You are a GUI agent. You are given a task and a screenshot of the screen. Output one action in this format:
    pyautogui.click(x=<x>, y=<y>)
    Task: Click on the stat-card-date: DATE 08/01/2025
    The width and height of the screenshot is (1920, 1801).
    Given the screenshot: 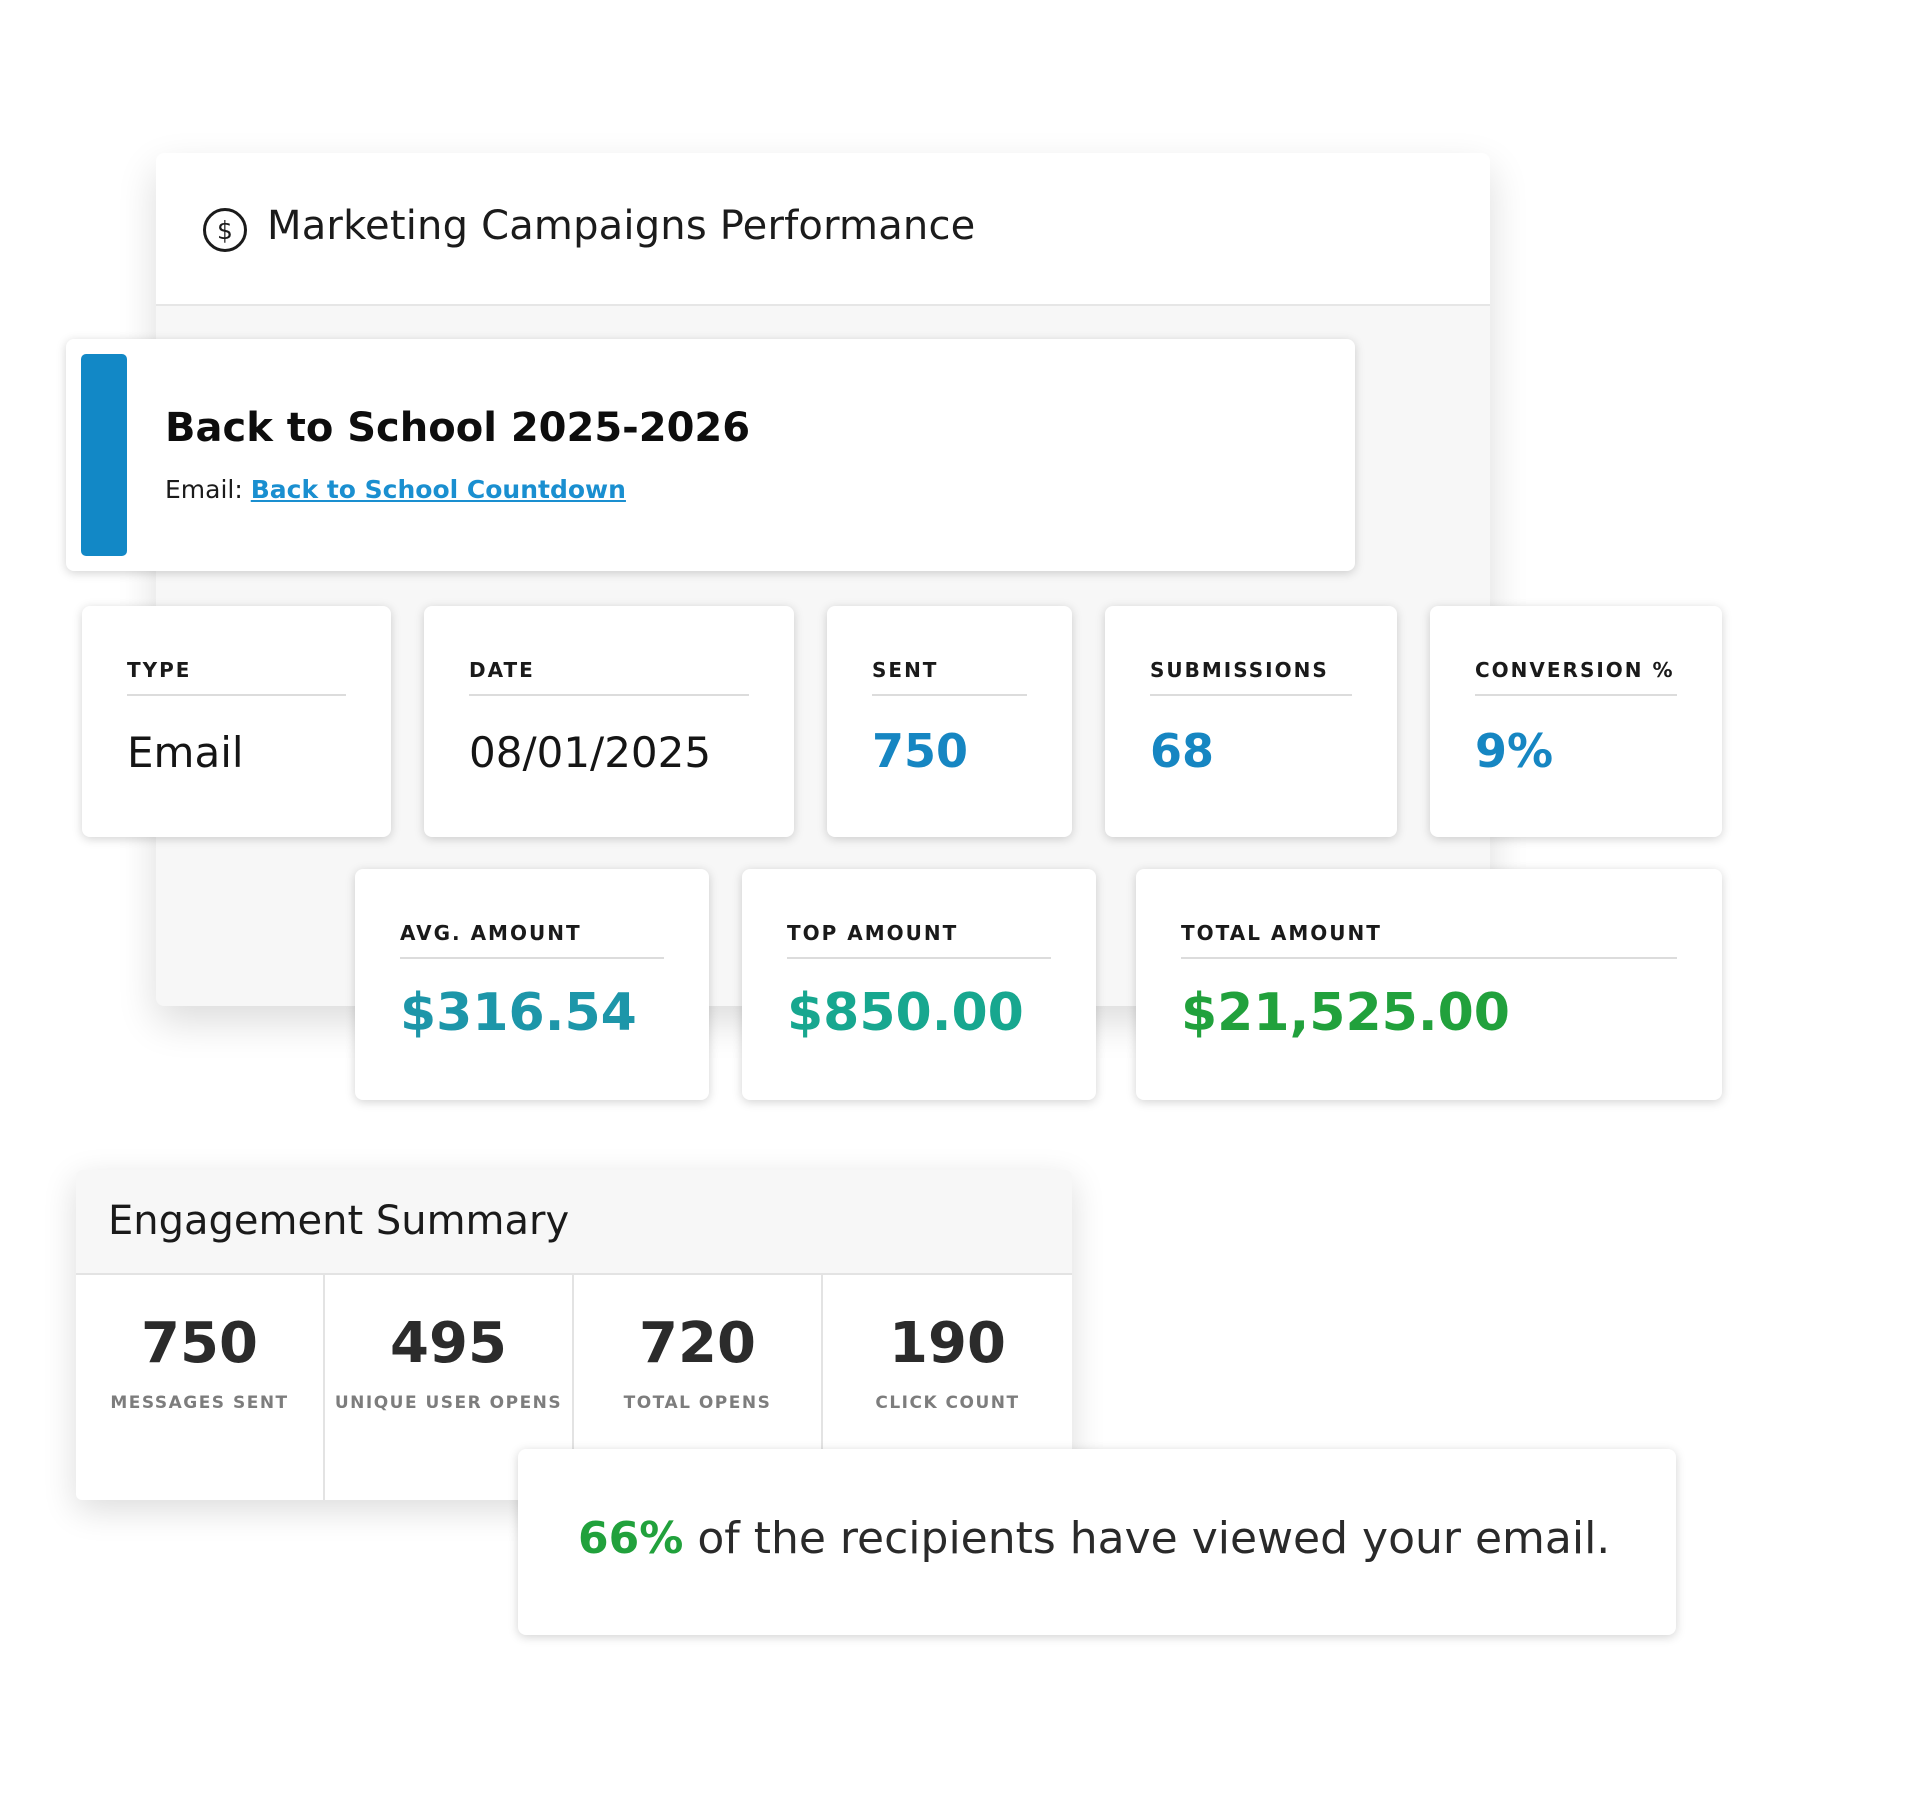 What is the action you would take?
    pyautogui.click(x=609, y=721)
    